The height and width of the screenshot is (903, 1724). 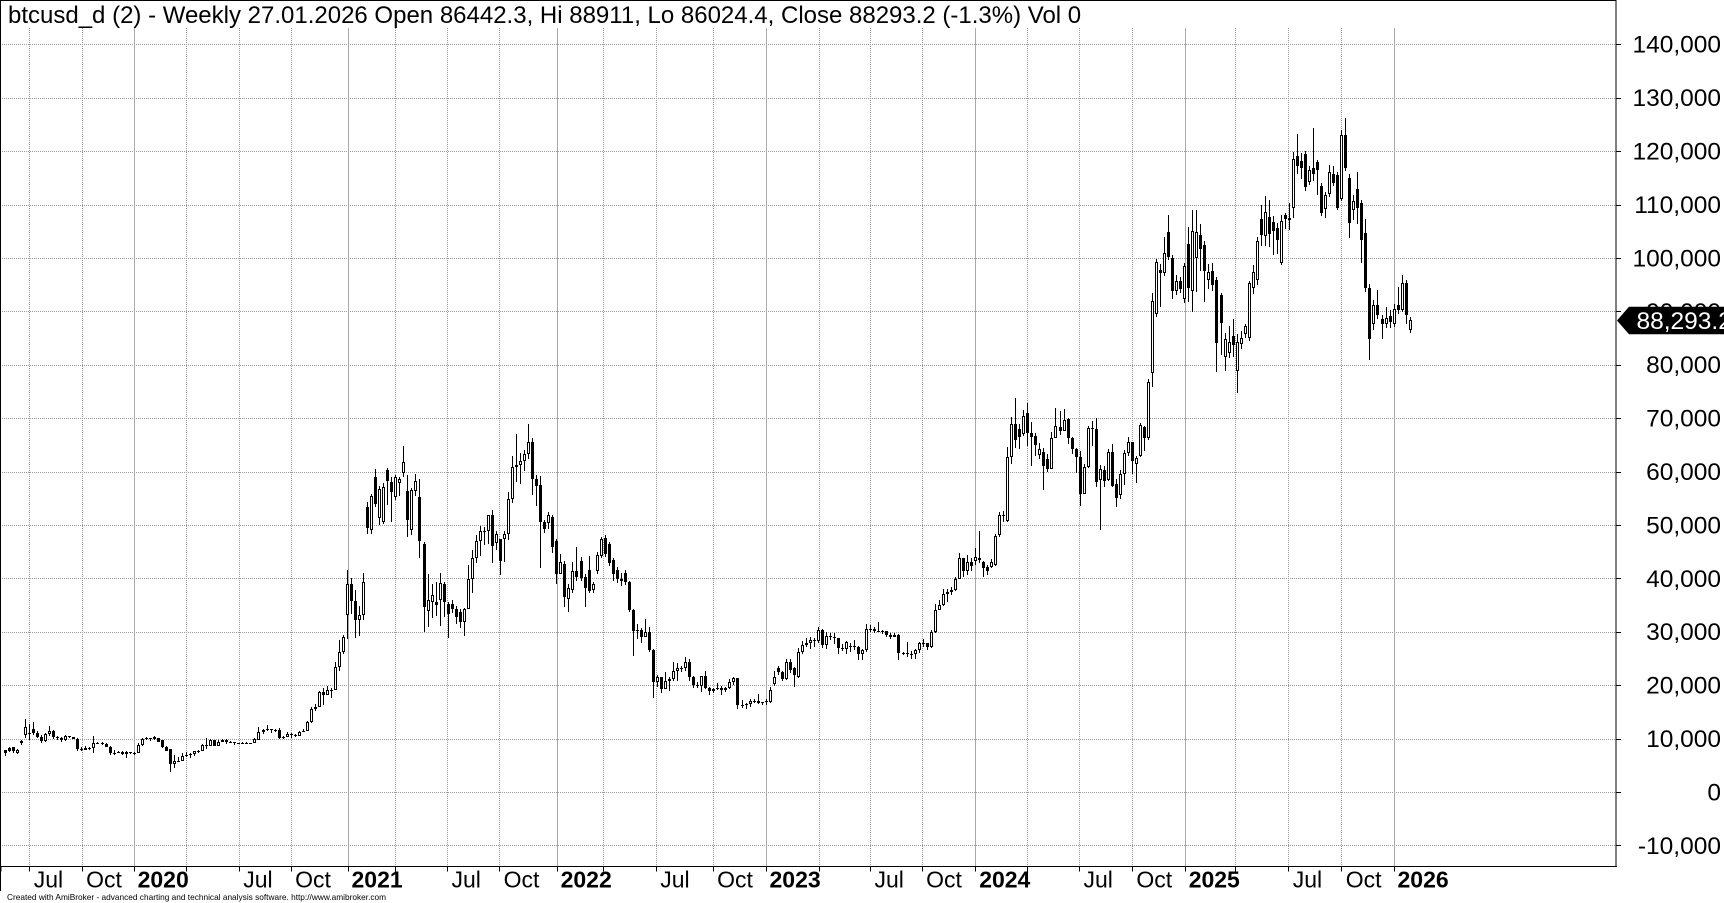 I want to click on svg-text: 100,000, so click(x=1676, y=258).